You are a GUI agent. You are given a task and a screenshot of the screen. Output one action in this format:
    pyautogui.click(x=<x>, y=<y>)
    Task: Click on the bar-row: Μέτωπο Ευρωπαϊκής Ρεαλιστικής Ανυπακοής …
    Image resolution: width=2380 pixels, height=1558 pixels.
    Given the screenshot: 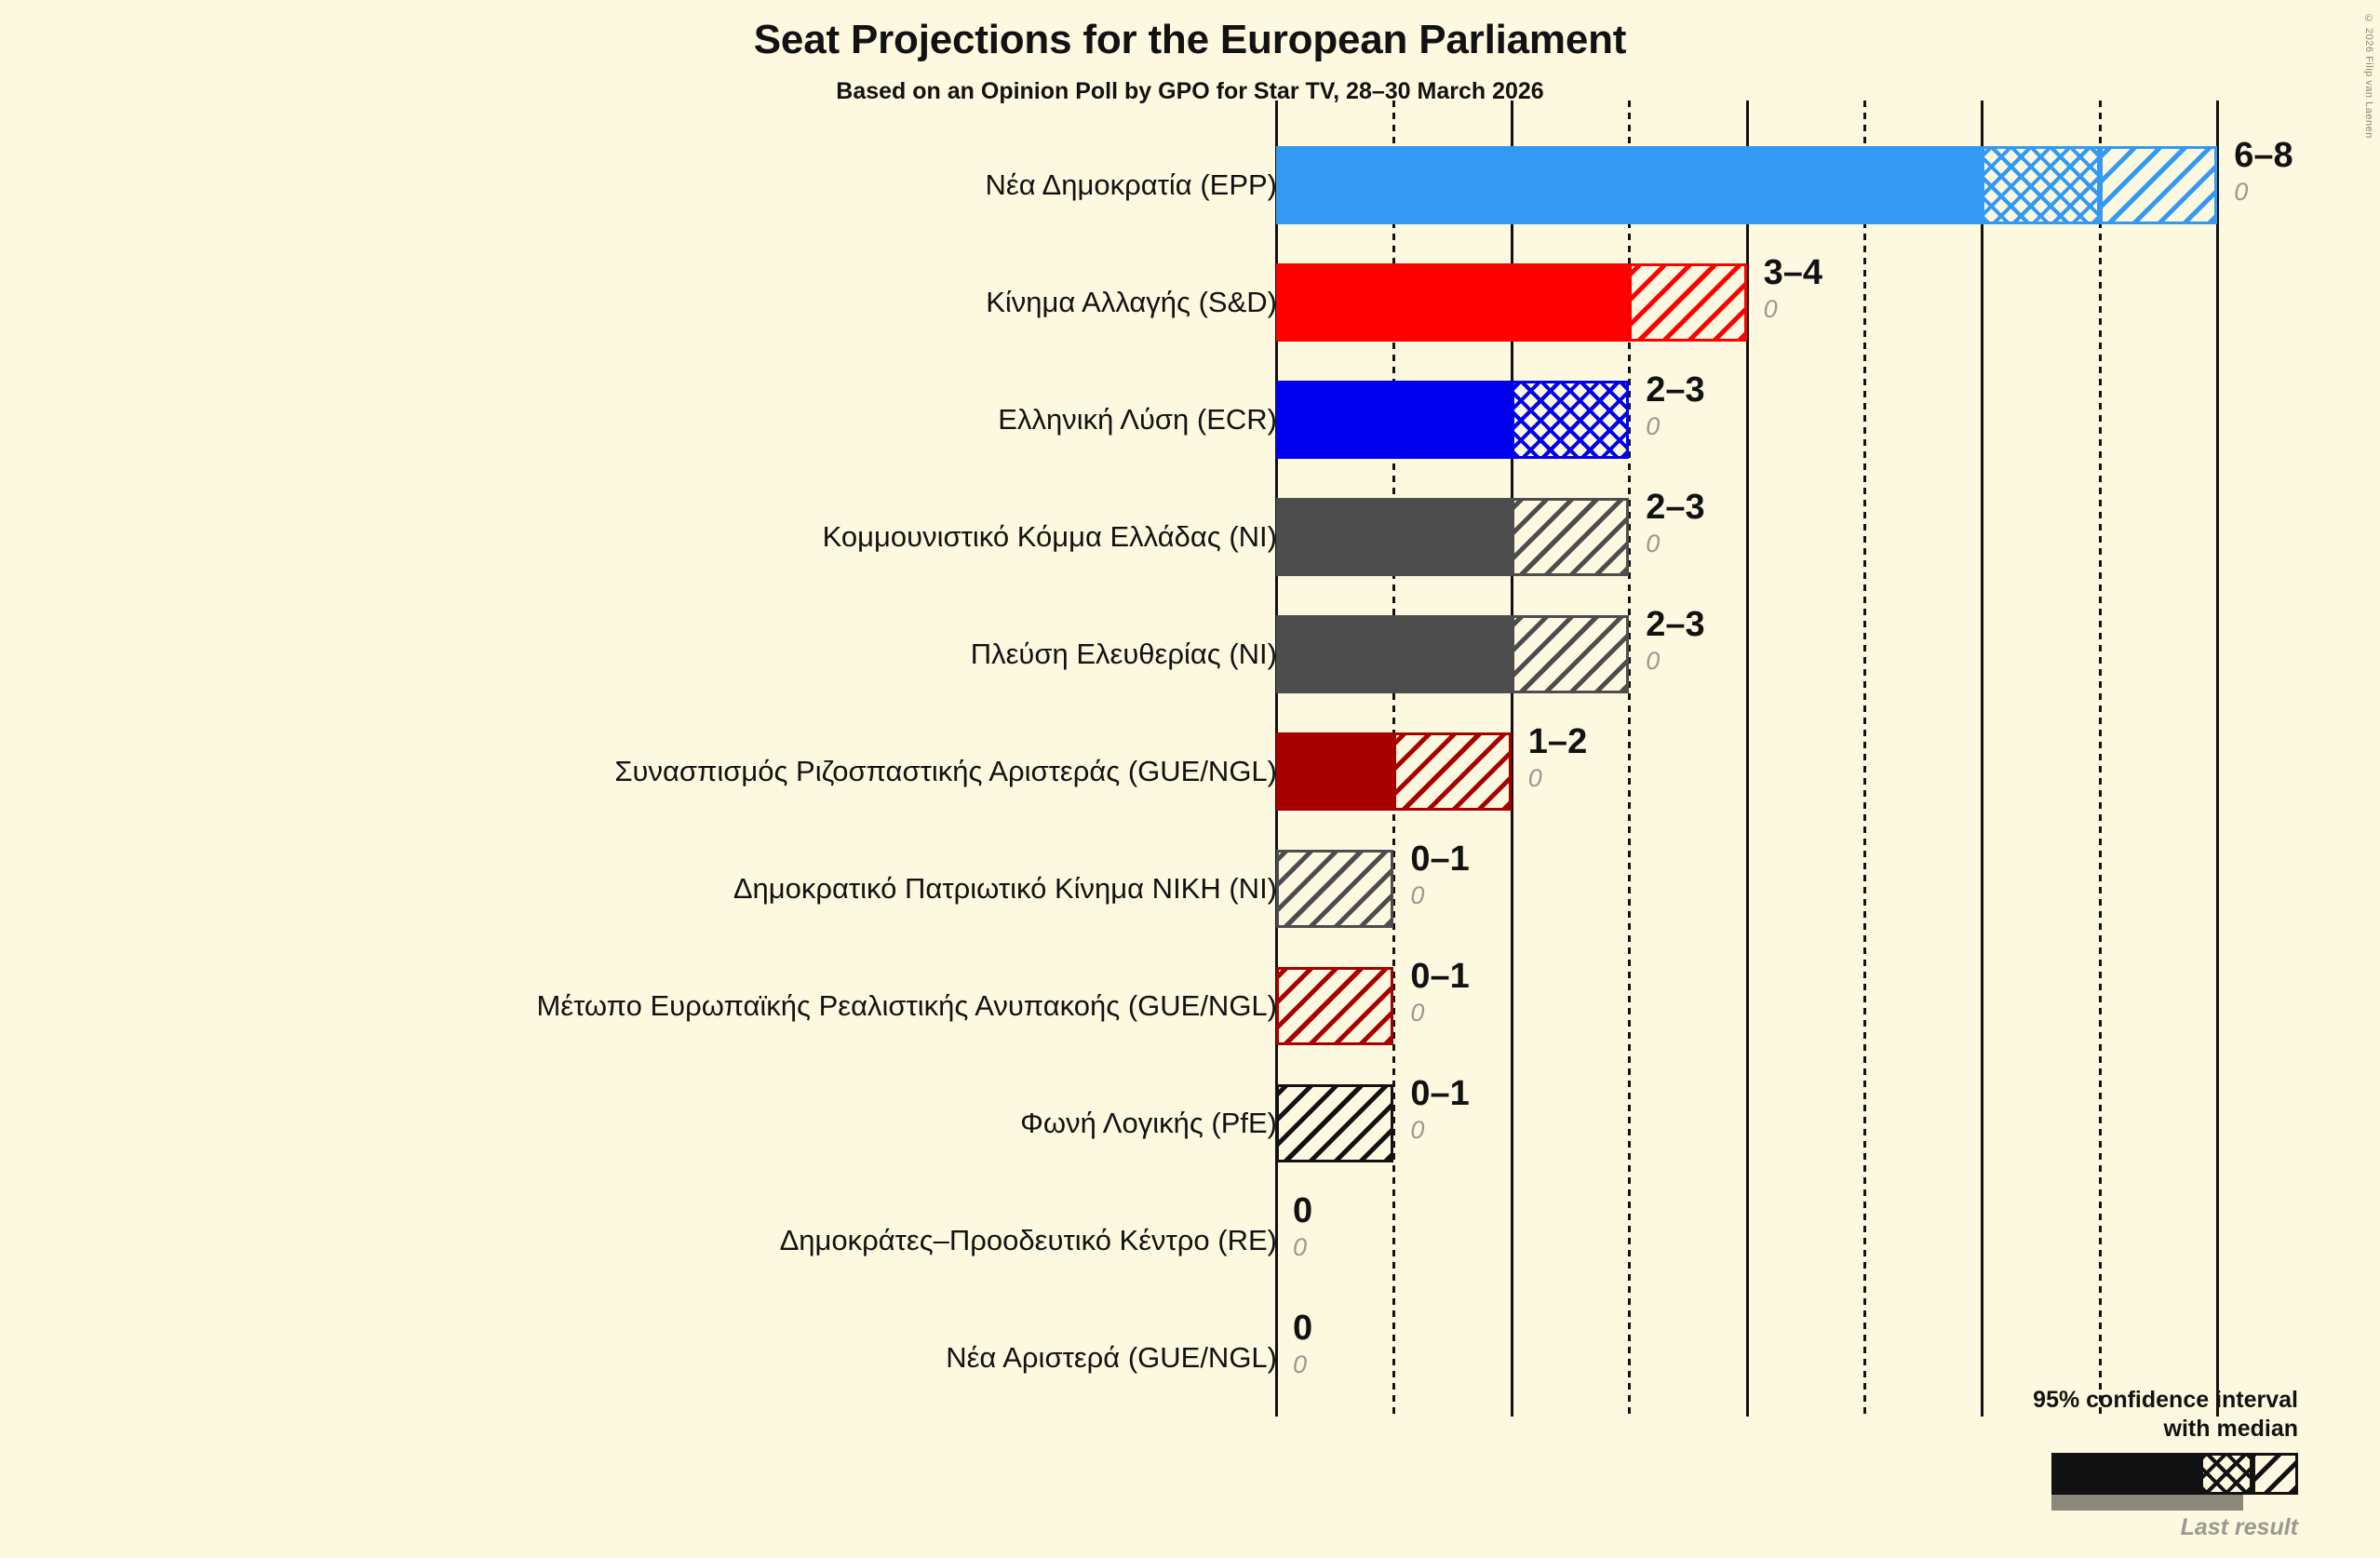 What is the action you would take?
    pyautogui.click(x=1190, y=1006)
    